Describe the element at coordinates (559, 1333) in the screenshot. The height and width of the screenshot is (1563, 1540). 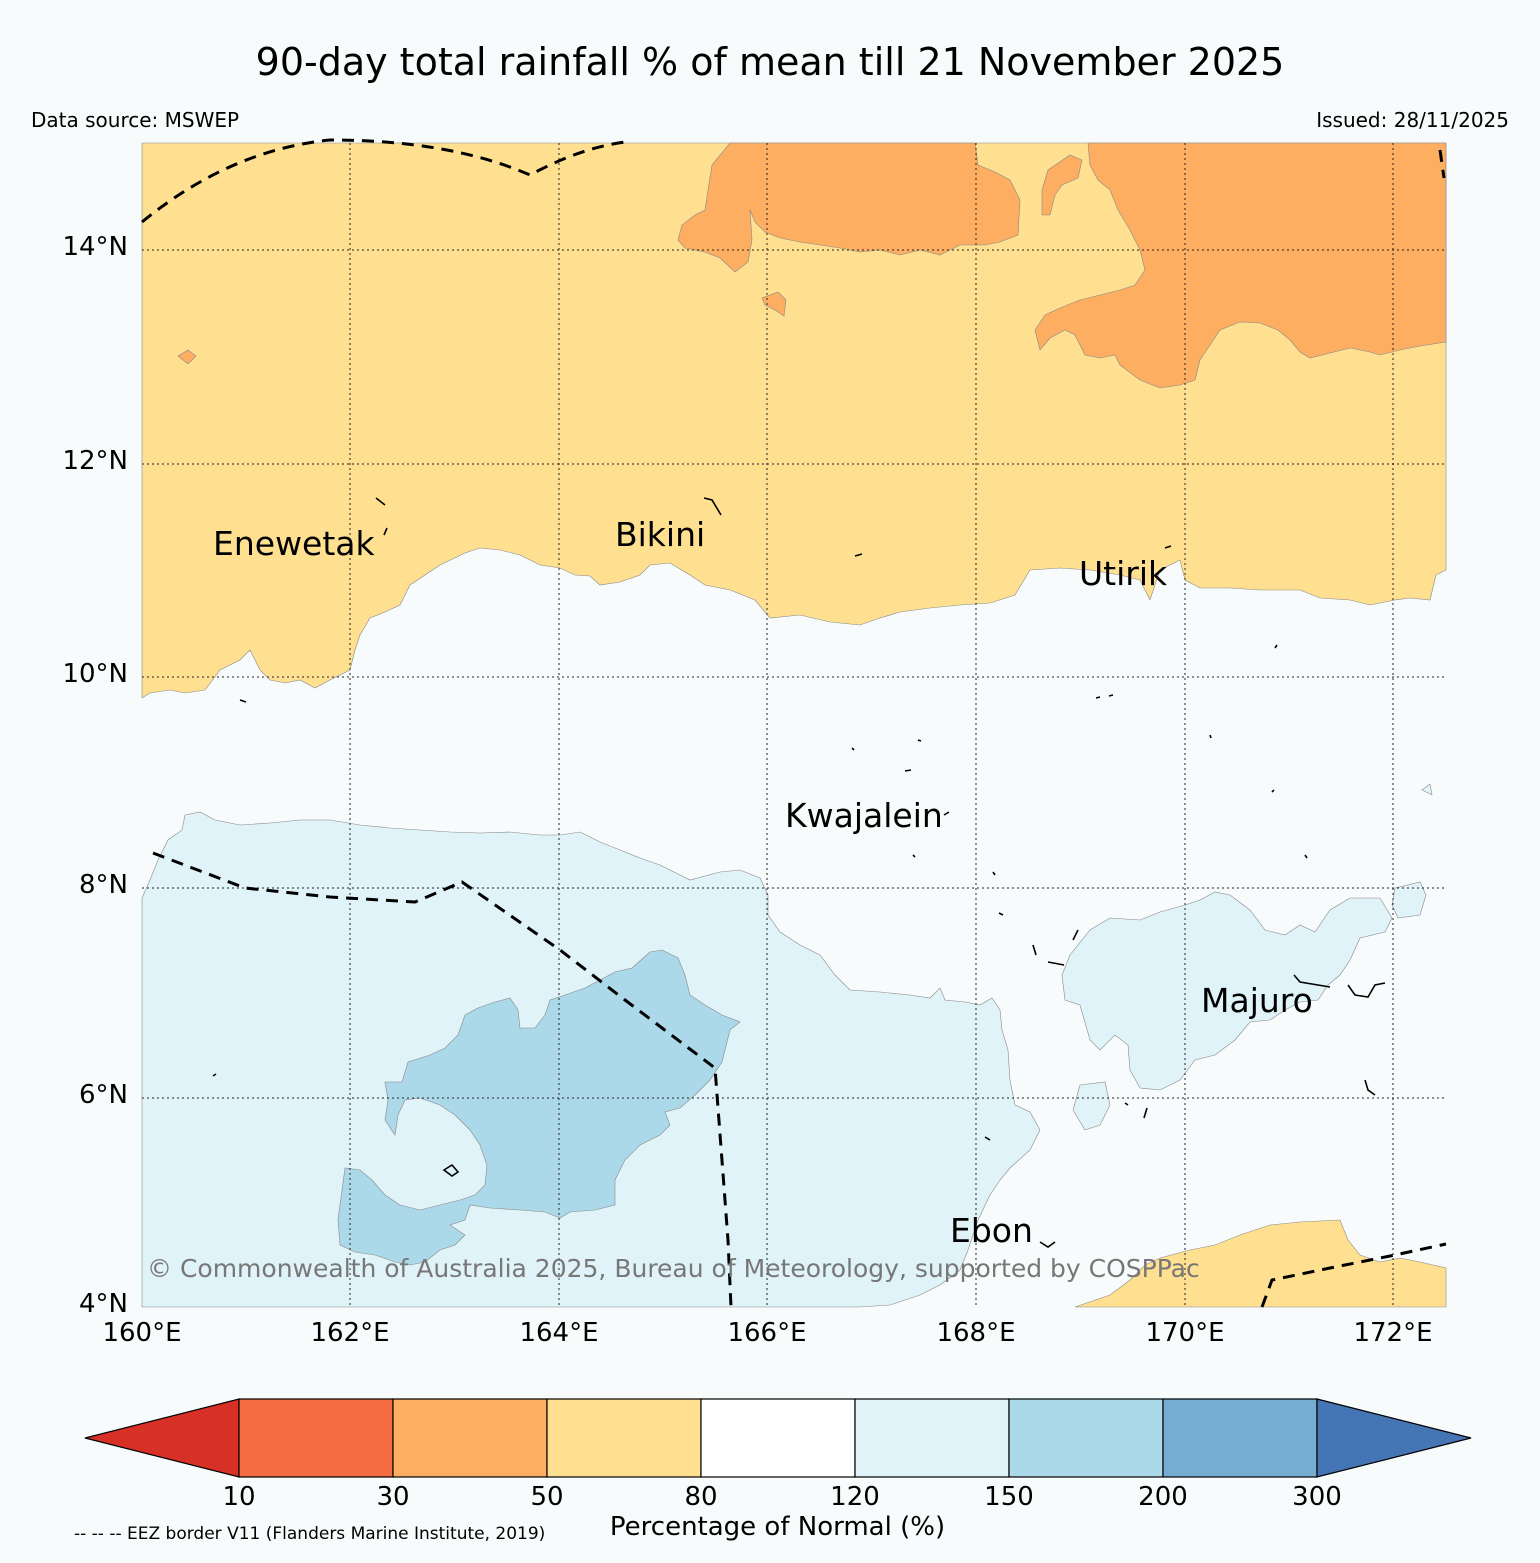
I see `lon-label-164e: 164°E` at that location.